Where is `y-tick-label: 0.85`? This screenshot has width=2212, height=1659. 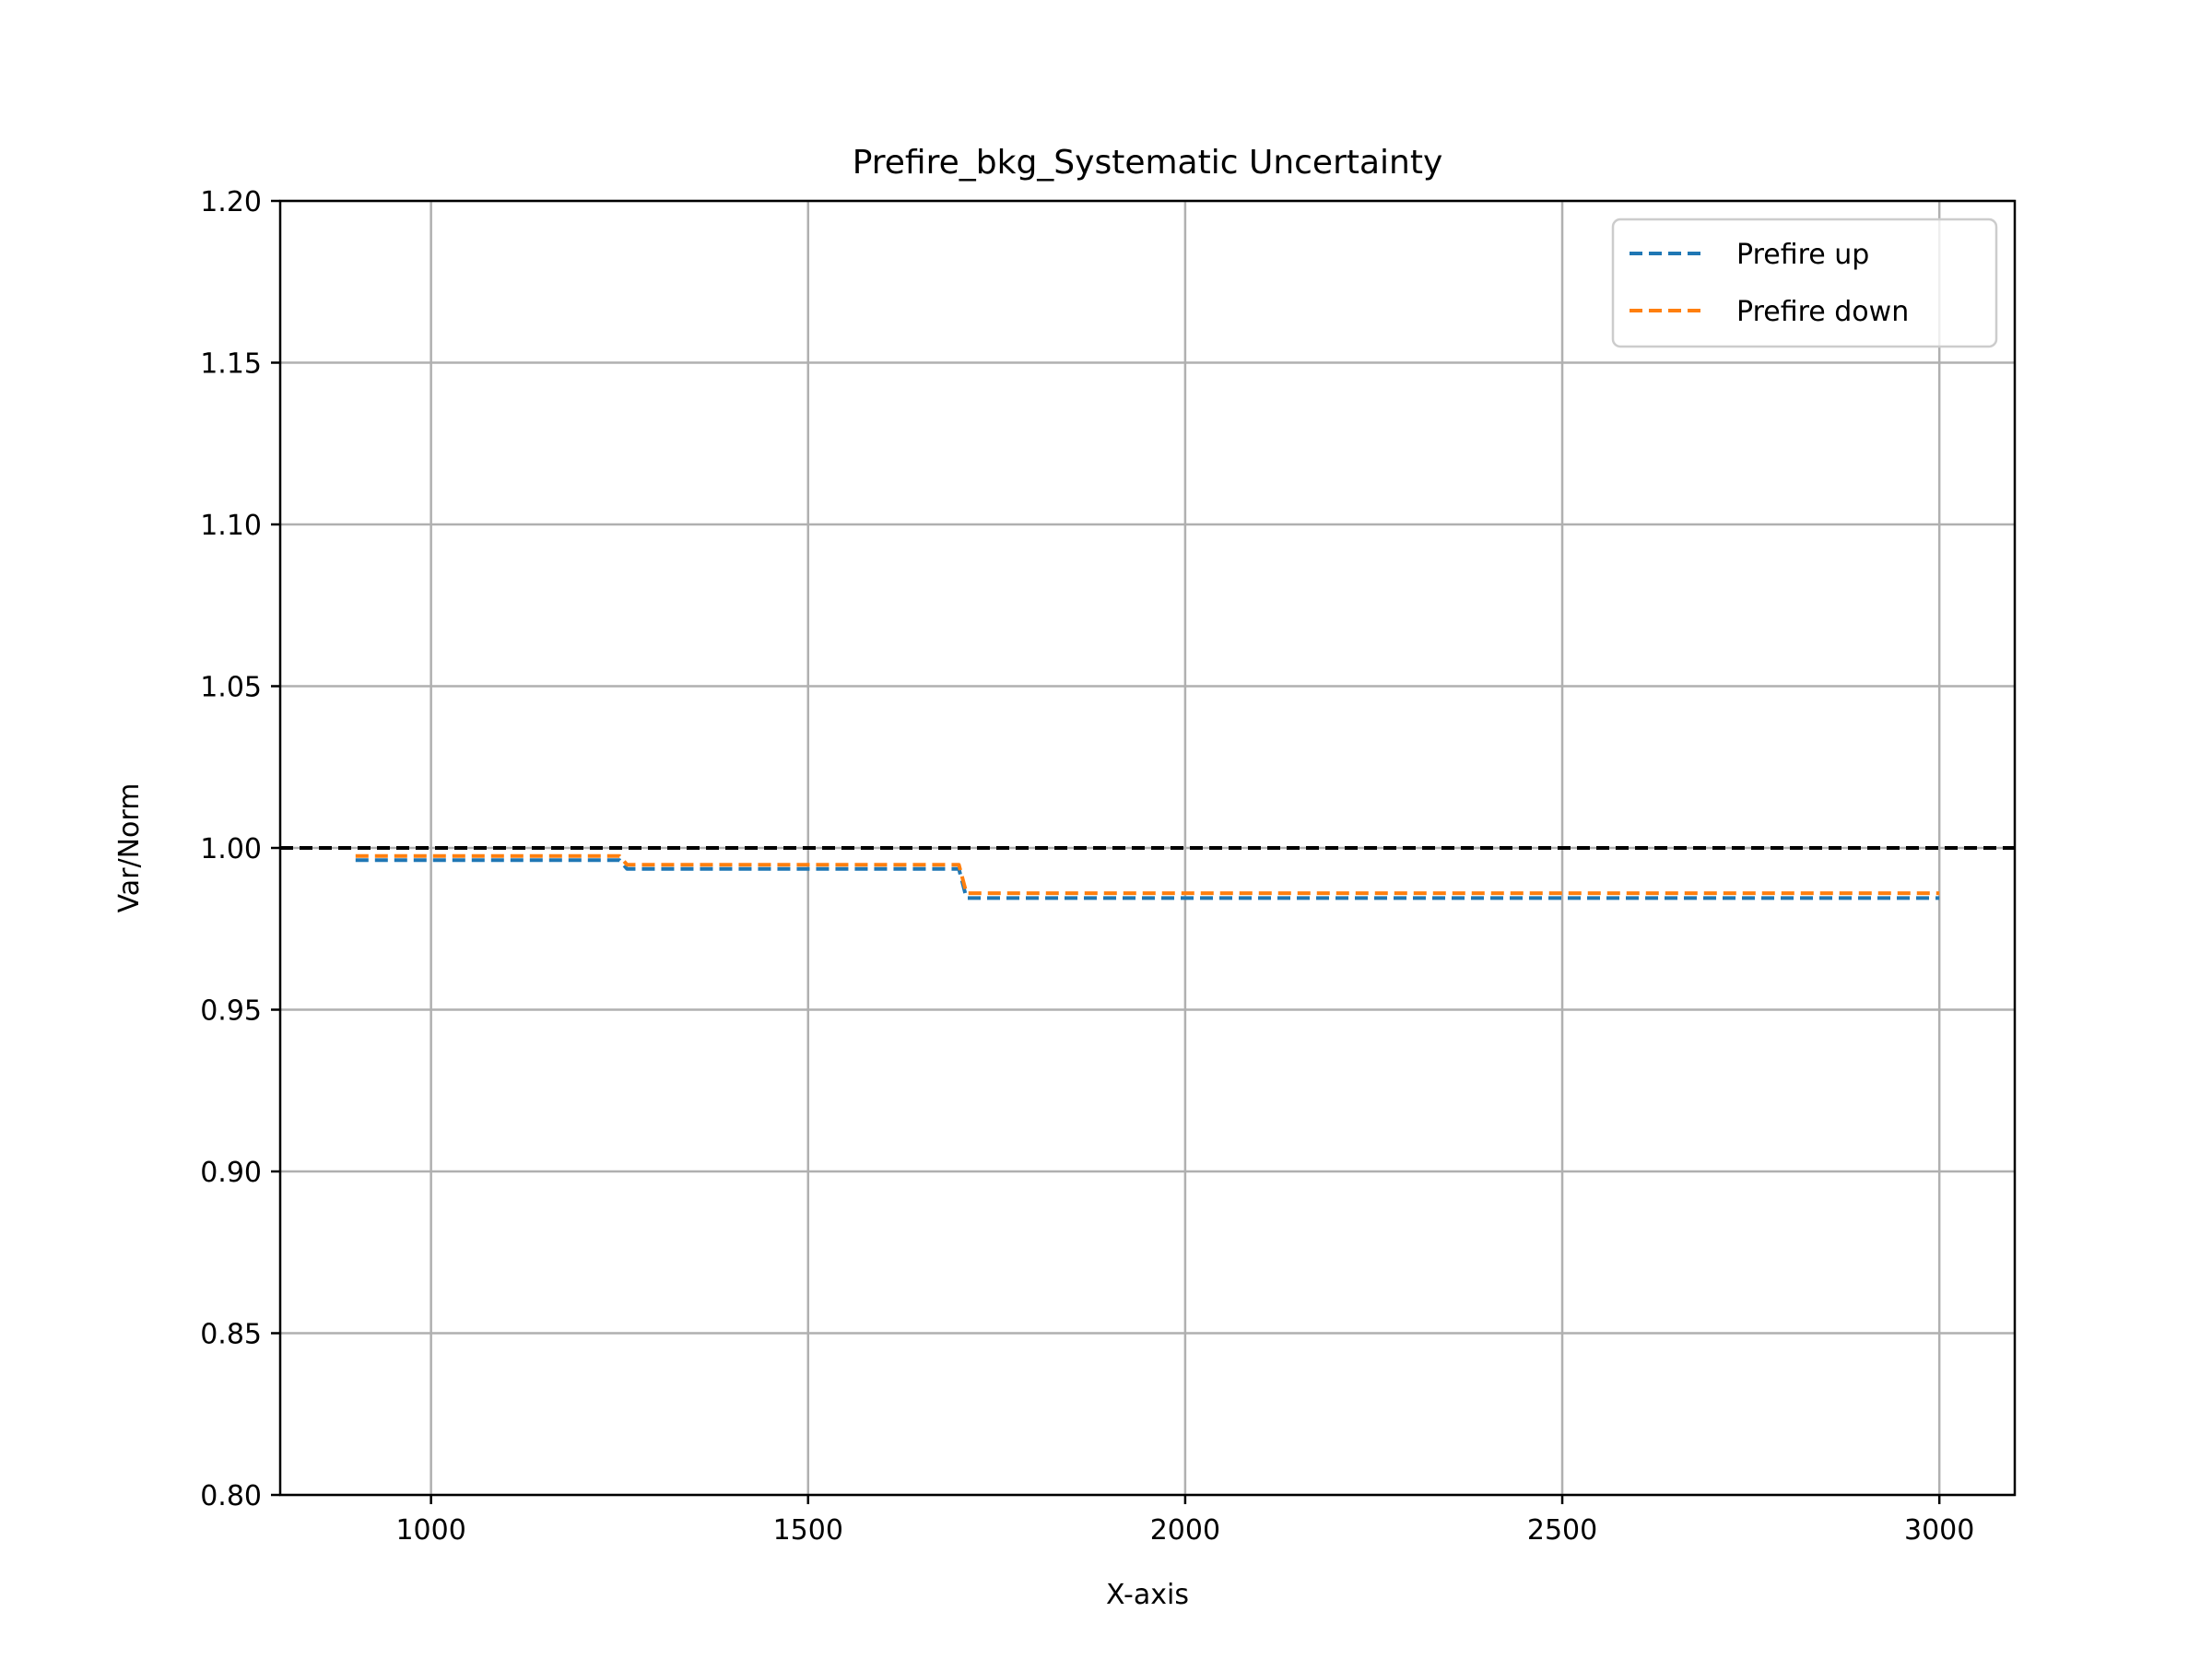 y-tick-label: 0.85 is located at coordinates (231, 1335).